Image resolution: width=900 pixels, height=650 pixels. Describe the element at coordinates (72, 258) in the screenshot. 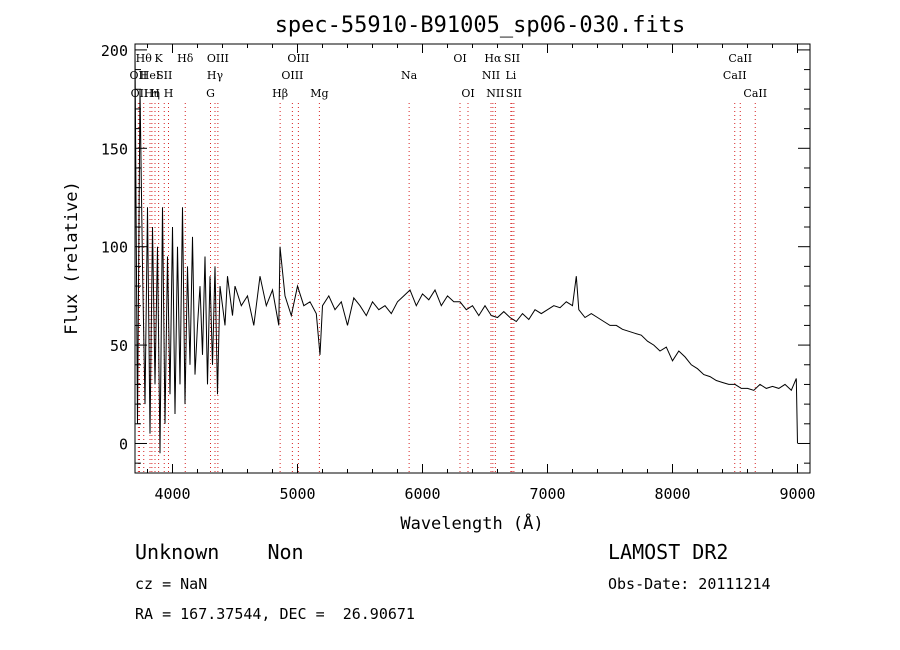

I see `y-axis-label: Flux (relative)` at that location.